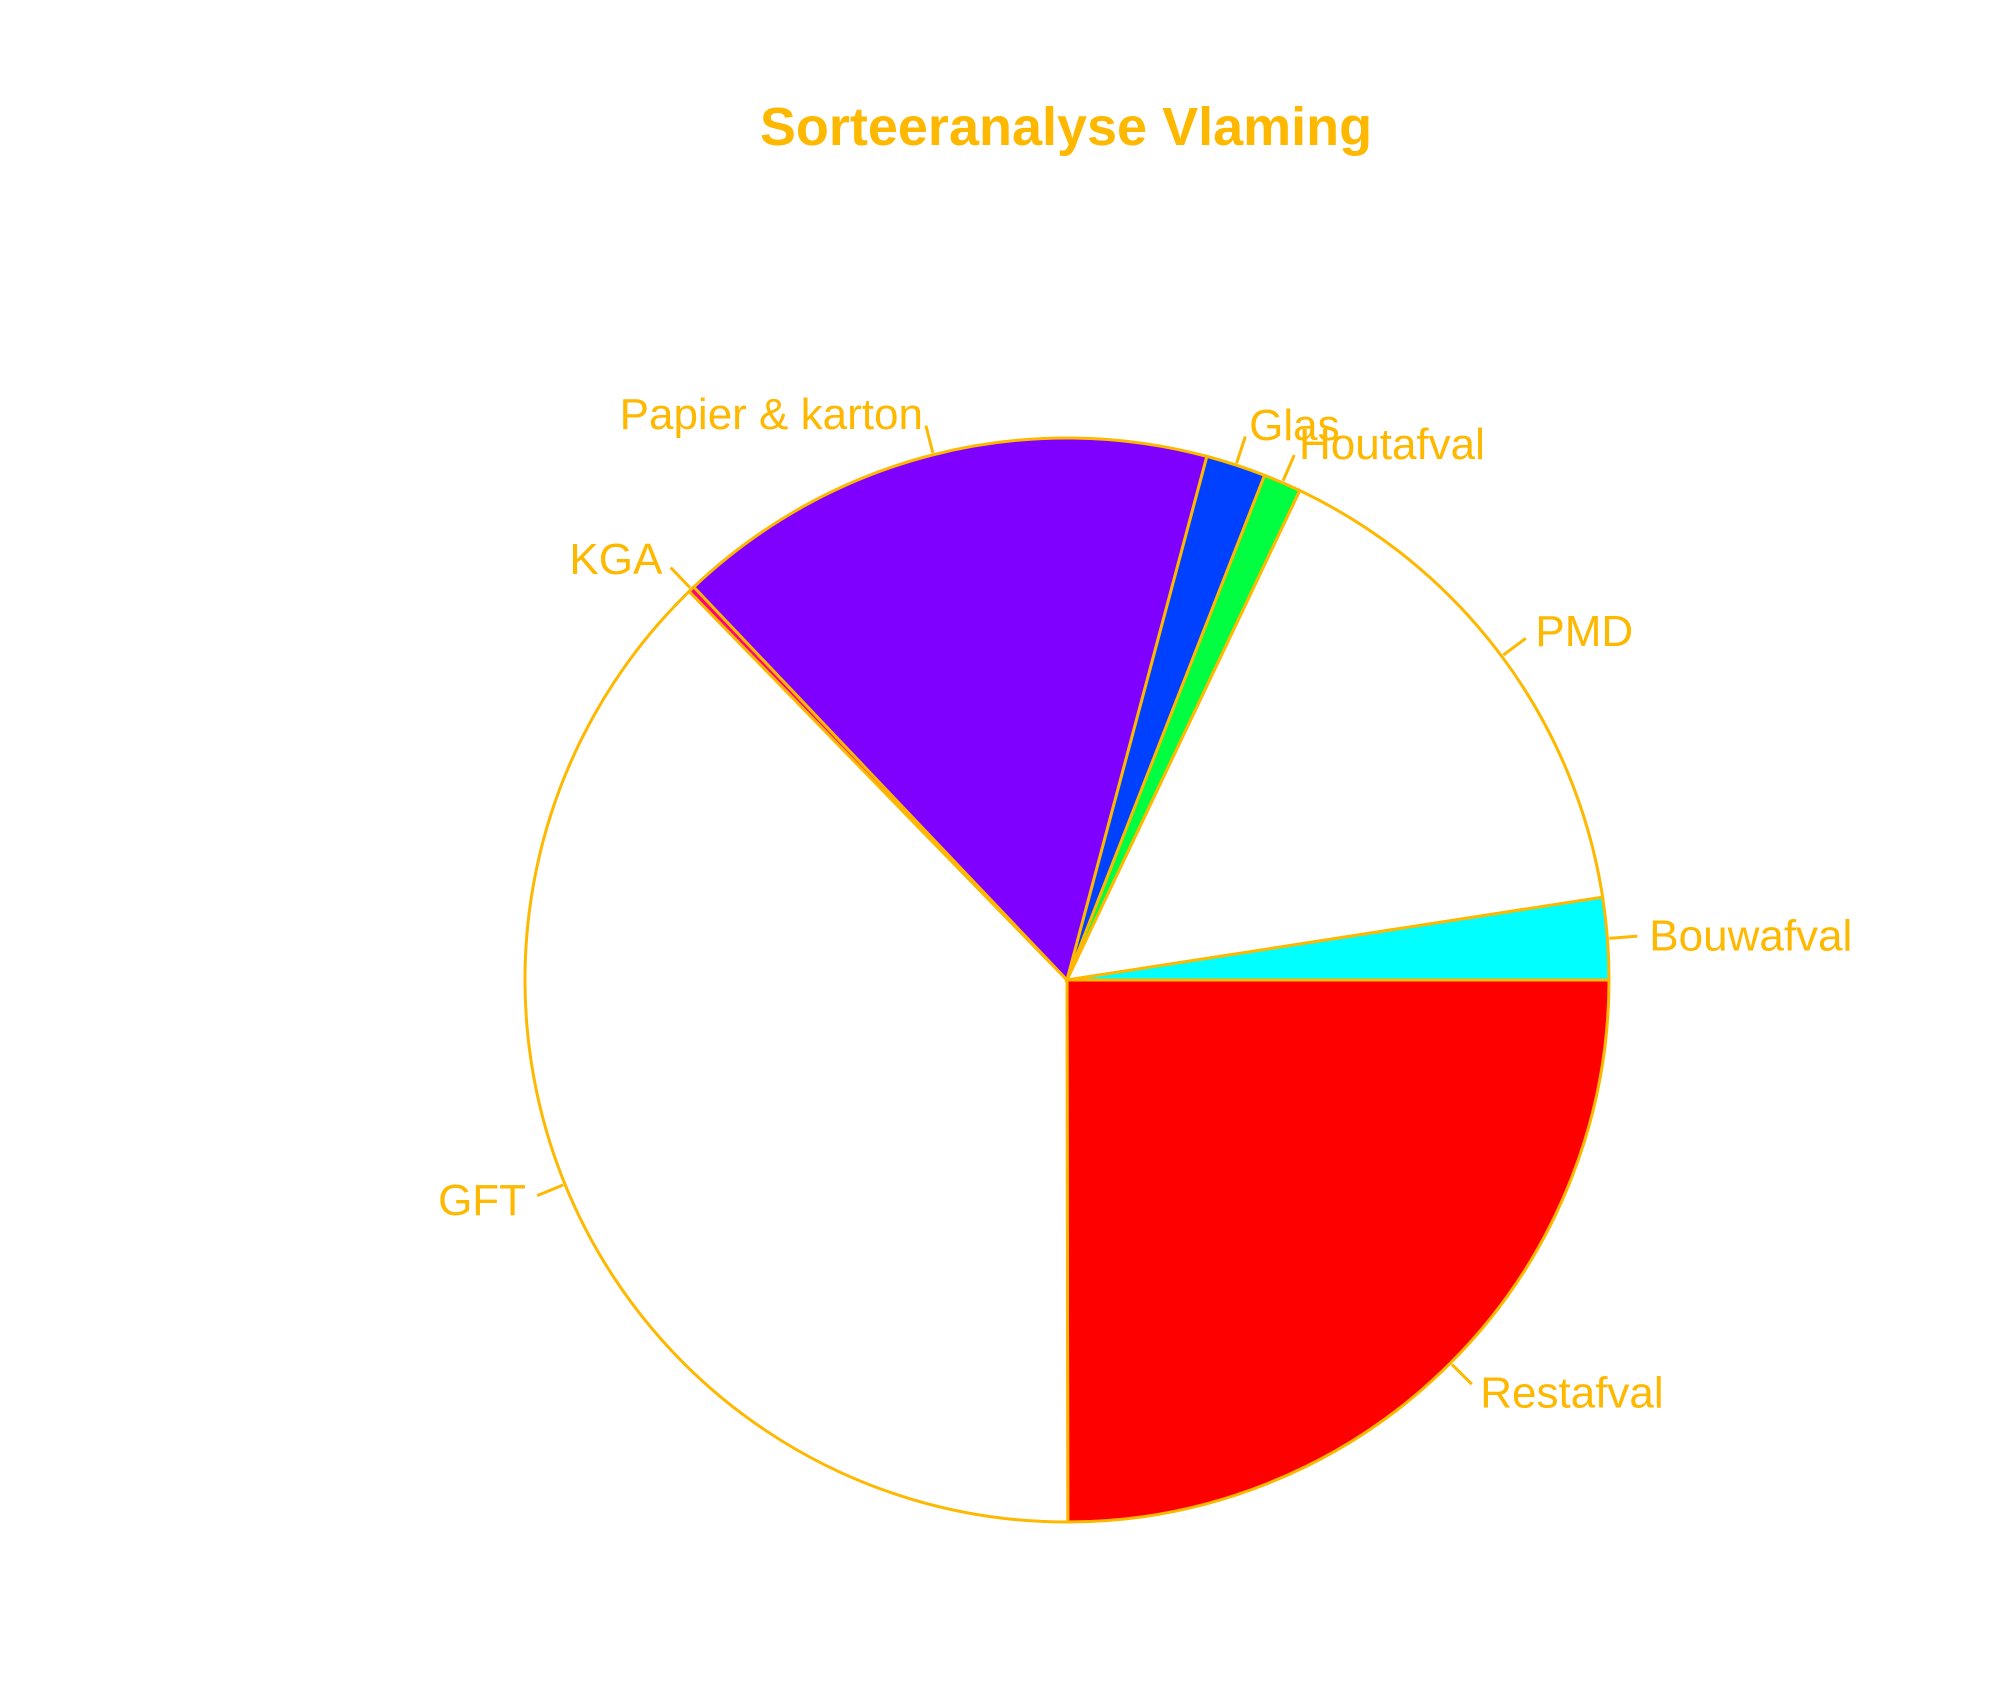 The width and height of the screenshot is (2000, 1700). What do you see at coordinates (1288, 468) in the screenshot?
I see `leader-houtafval` at bounding box center [1288, 468].